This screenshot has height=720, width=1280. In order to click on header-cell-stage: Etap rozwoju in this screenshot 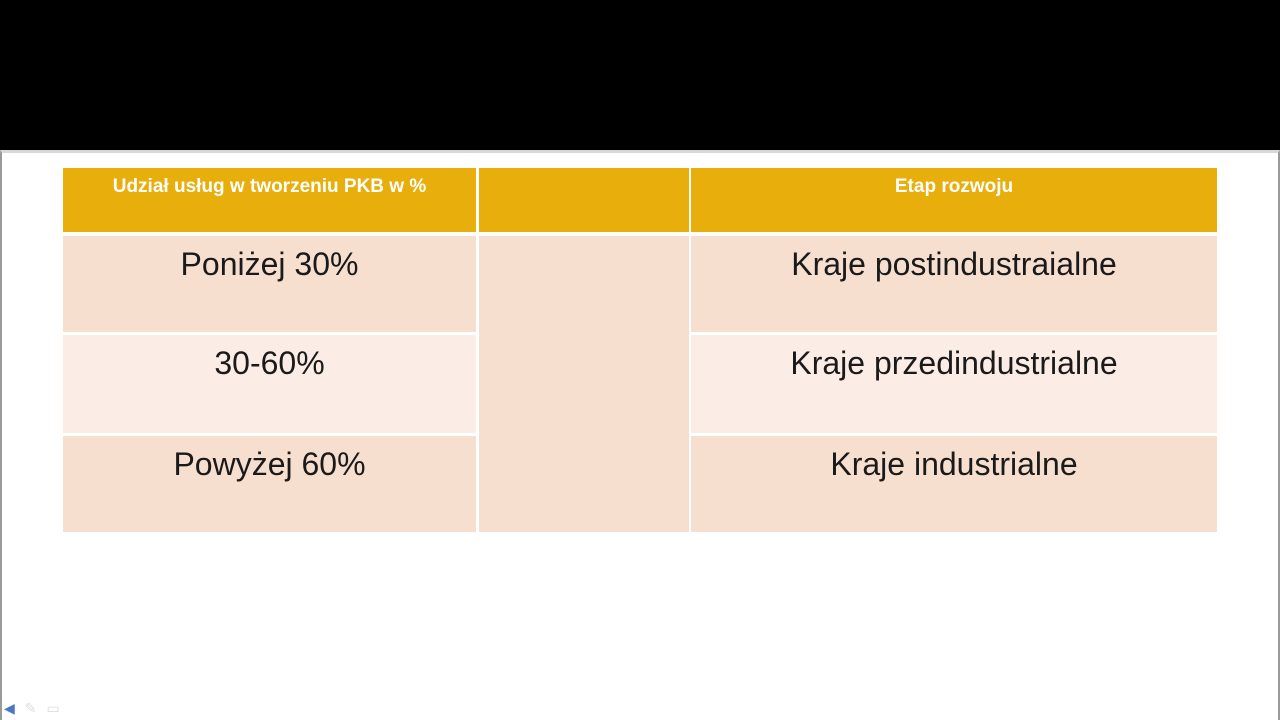, I will do `click(954, 200)`.